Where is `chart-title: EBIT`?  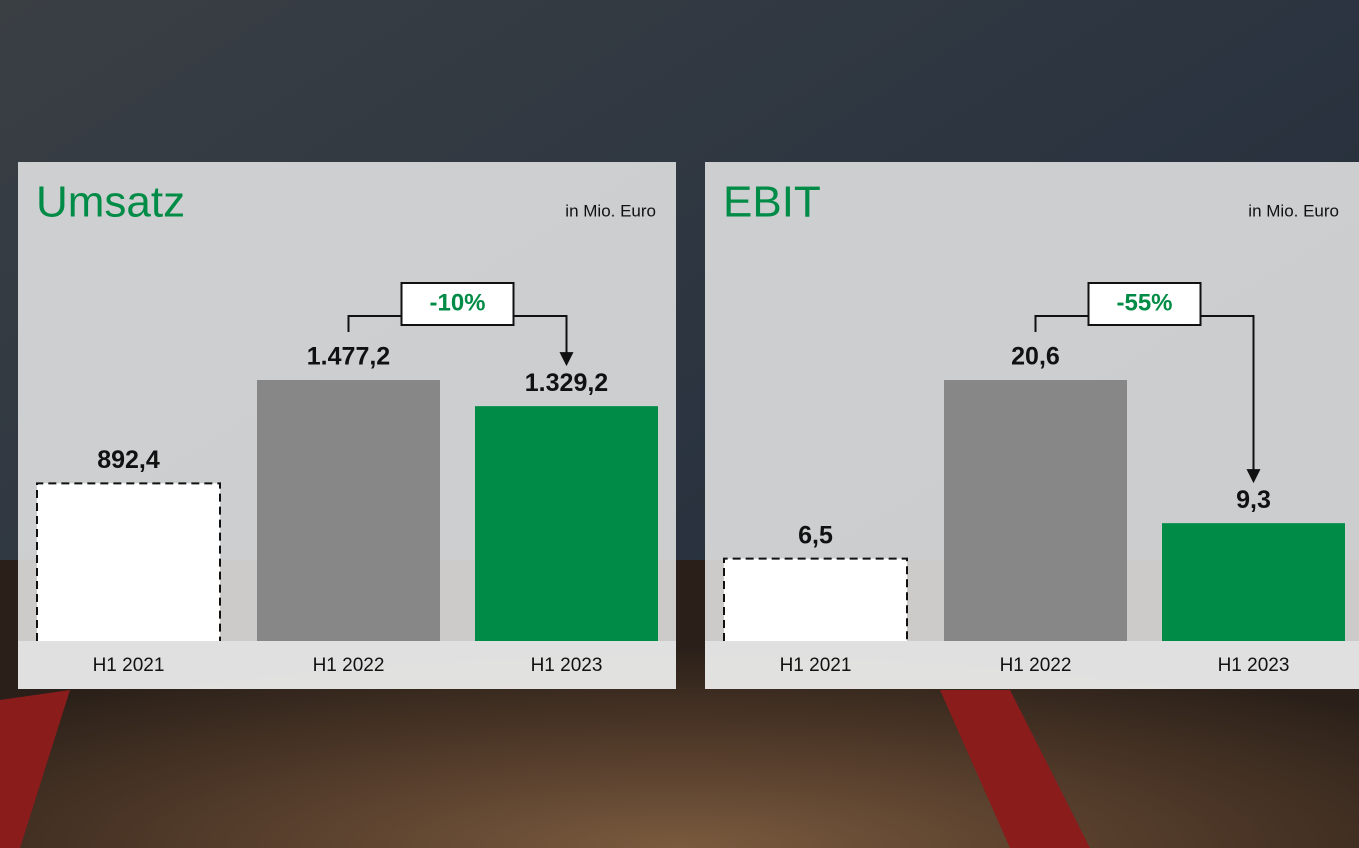
chart-title: EBIT is located at coordinates (772, 202).